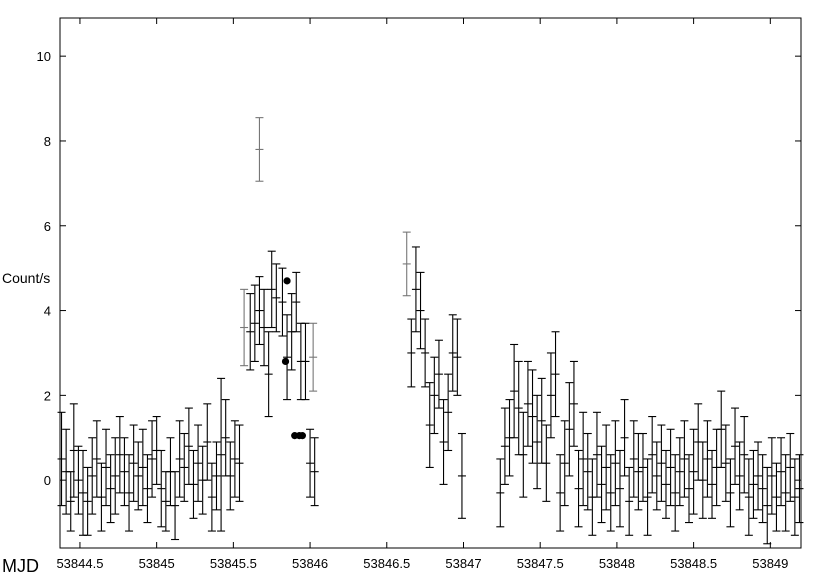  What do you see at coordinates (44, 56) in the screenshot?
I see `y-tick-label: 10` at bounding box center [44, 56].